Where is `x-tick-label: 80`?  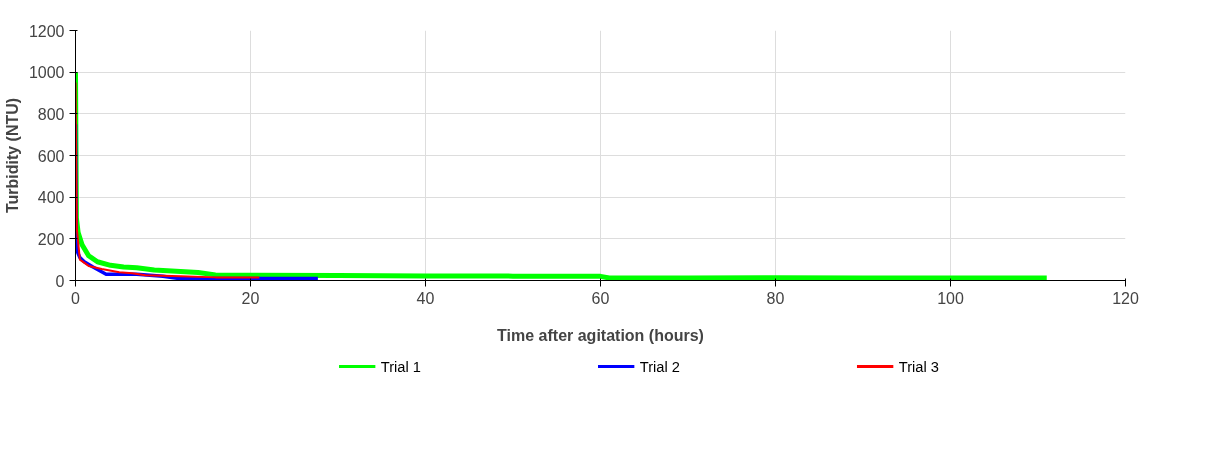 x-tick-label: 80 is located at coordinates (775, 298).